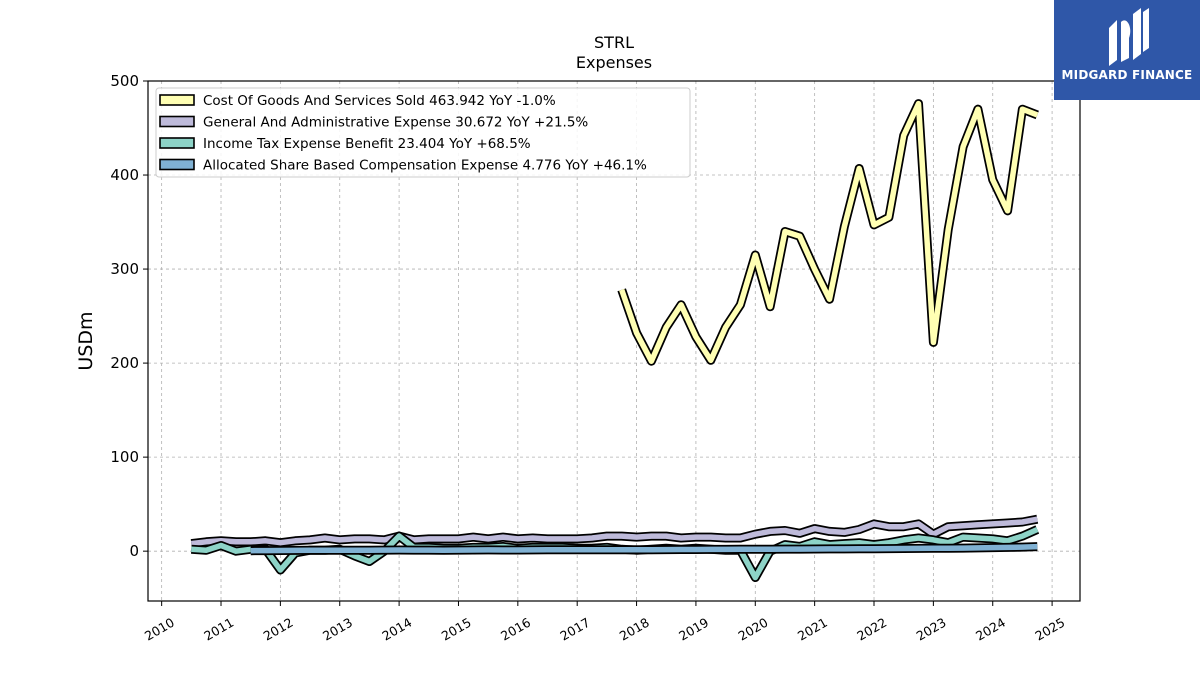  Describe the element at coordinates (1129, 37) in the screenshot. I see `midgard-logo-icon` at that location.